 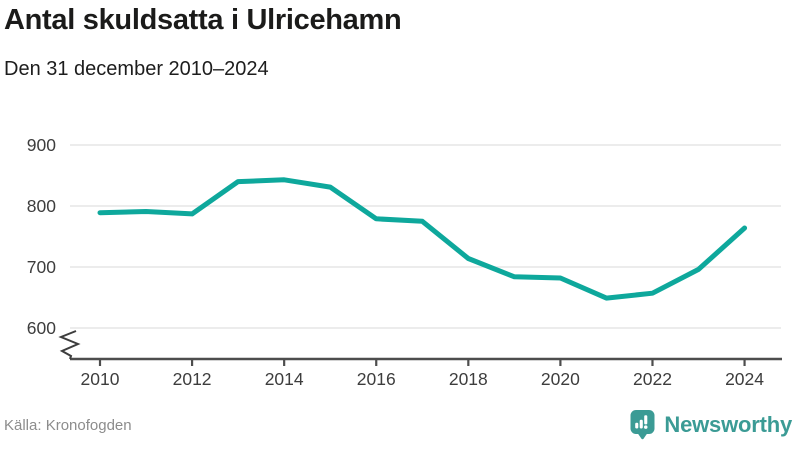 I want to click on x-axis: 2010 2012 2014 2016 2018 2020 2022 2024, so click(x=426, y=373).